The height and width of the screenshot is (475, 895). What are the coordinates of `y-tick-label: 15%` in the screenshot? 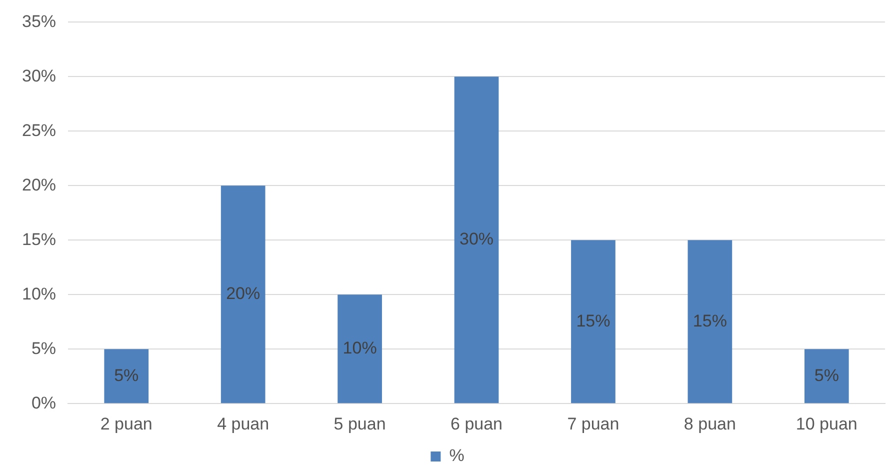 It's located at (39, 239).